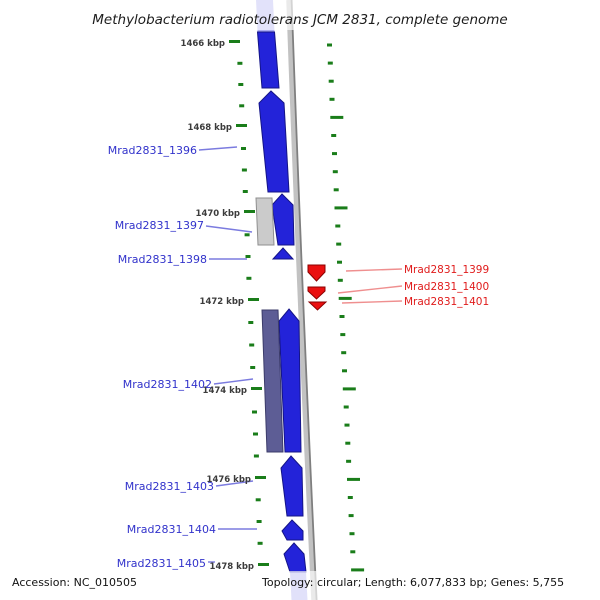 The image size is (600, 600). Describe the element at coordinates (161, 563) in the screenshot. I see `gene-label-mrad2831-1405: Mrad2831_1405` at that location.